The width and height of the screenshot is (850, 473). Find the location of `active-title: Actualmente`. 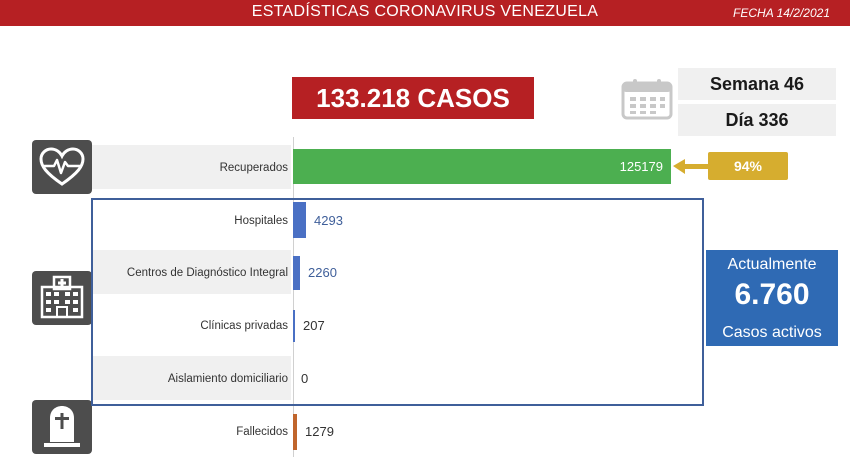

active-title: Actualmente is located at coordinates (772, 264).